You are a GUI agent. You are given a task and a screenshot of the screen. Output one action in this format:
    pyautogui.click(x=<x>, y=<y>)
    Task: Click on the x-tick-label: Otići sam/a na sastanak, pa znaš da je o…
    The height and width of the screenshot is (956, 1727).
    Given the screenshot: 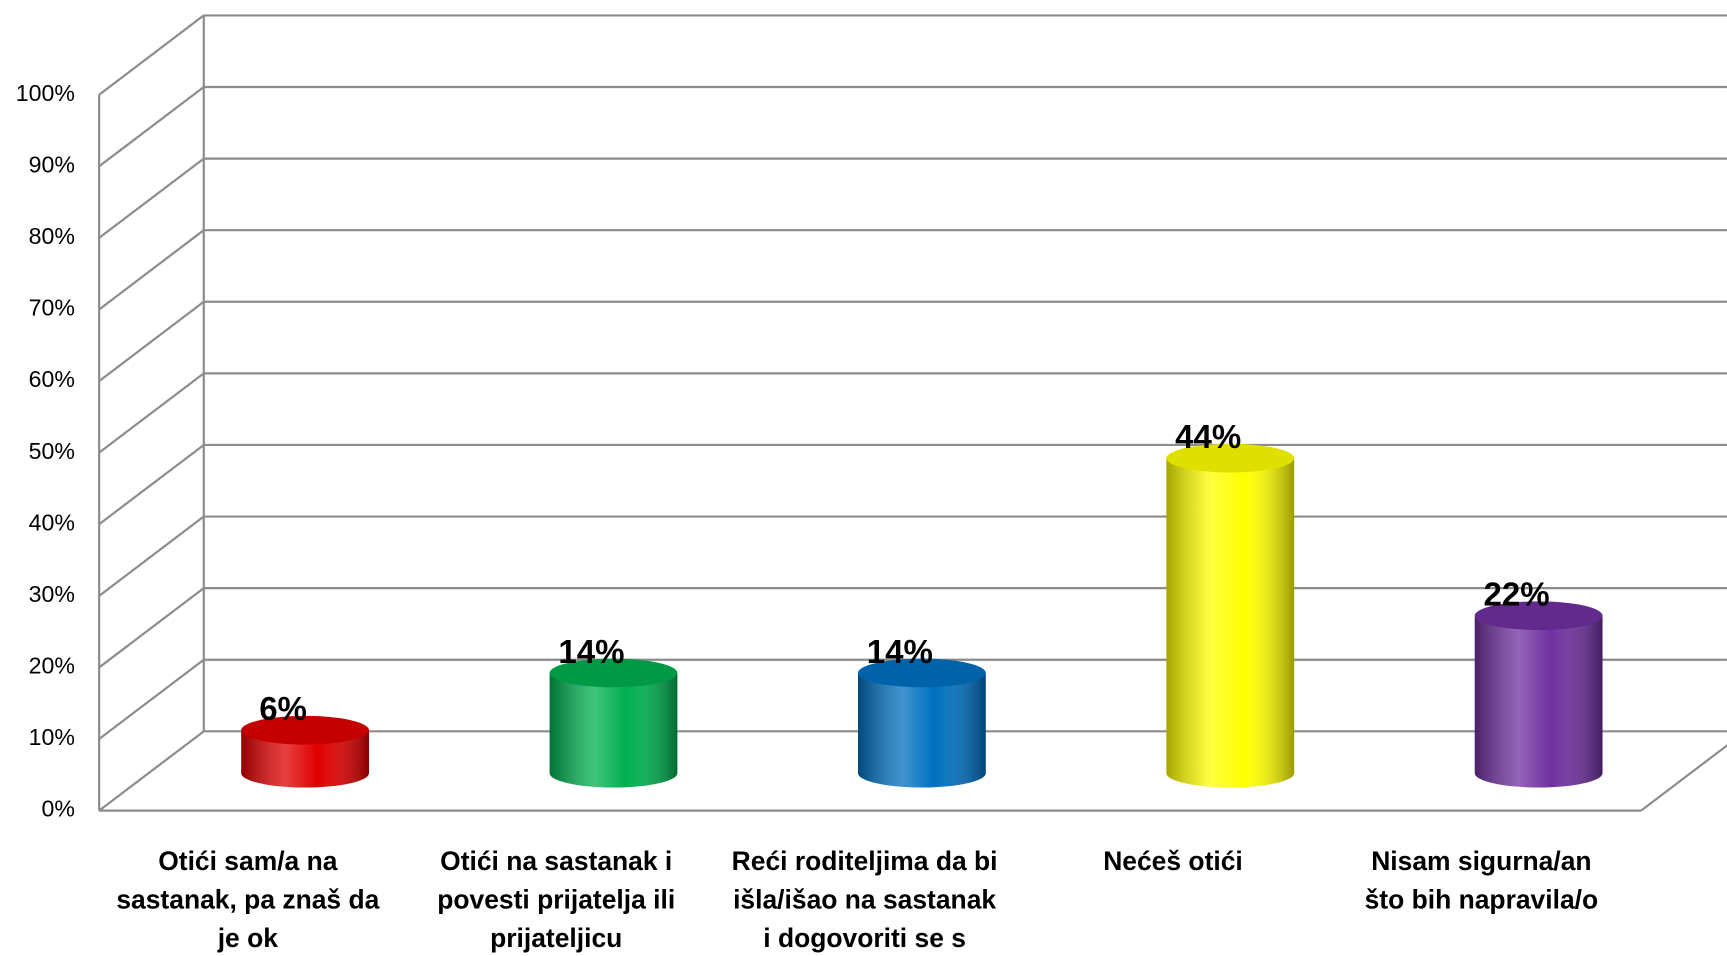 What is the action you would take?
    pyautogui.click(x=248, y=900)
    